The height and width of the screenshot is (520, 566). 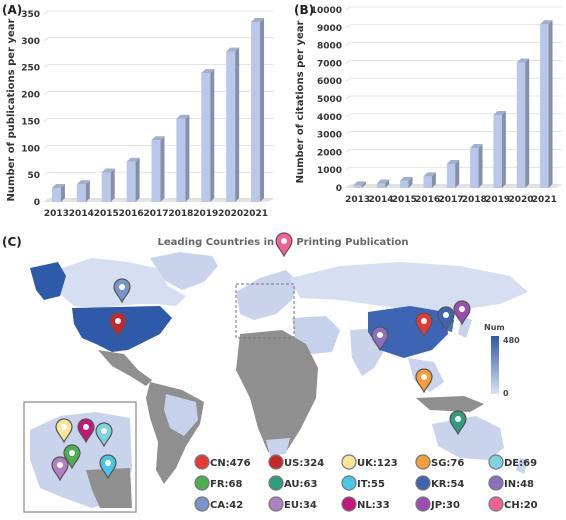 What do you see at coordinates (80, 457) in the screenshot?
I see `europe-inset` at bounding box center [80, 457].